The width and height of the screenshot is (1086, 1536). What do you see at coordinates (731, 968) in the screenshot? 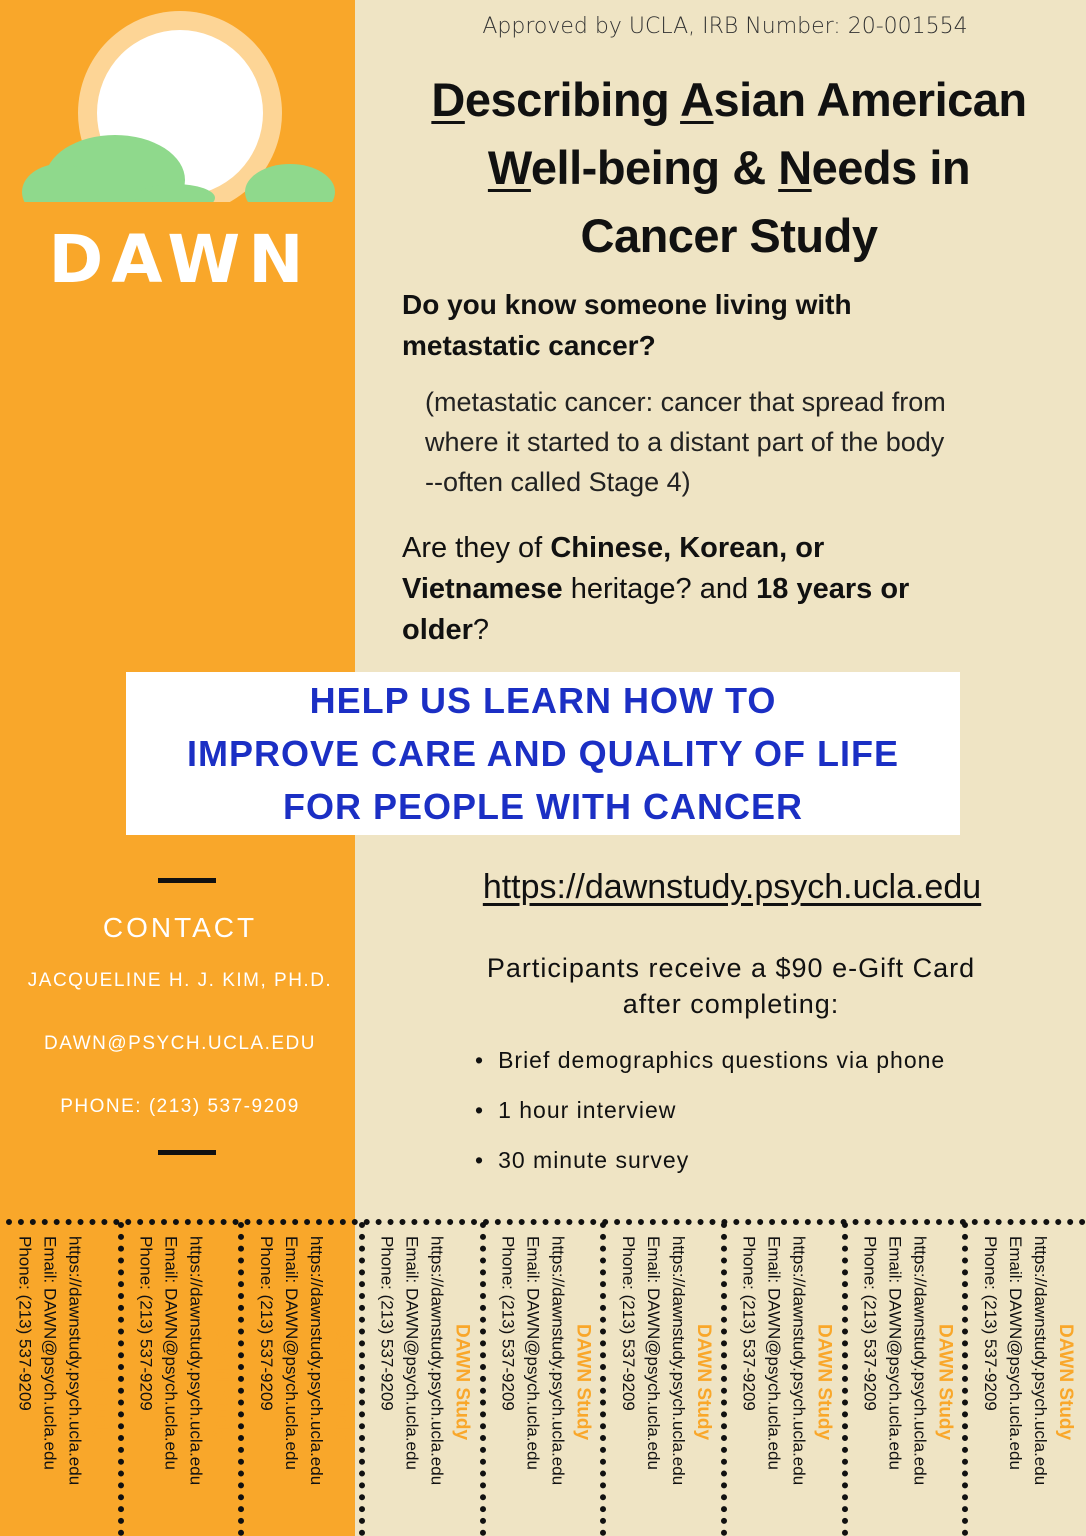
I see `text-line: Participants receive a $90 e-Gift Card` at bounding box center [731, 968].